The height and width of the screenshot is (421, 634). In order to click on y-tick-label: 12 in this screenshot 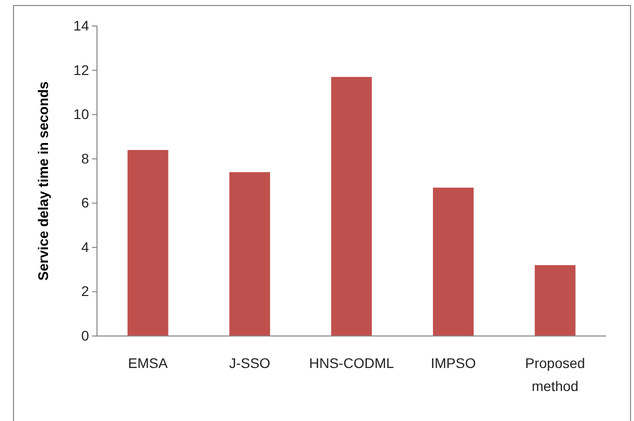, I will do `click(81, 70)`.